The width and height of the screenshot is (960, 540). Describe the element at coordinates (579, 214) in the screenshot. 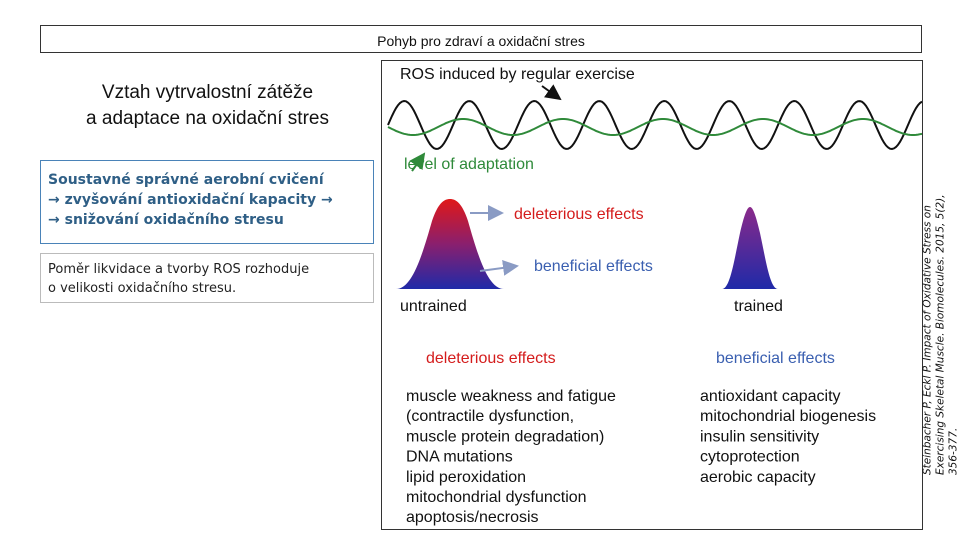

I see `deleterious-arrow-label: deleterious effects` at that location.